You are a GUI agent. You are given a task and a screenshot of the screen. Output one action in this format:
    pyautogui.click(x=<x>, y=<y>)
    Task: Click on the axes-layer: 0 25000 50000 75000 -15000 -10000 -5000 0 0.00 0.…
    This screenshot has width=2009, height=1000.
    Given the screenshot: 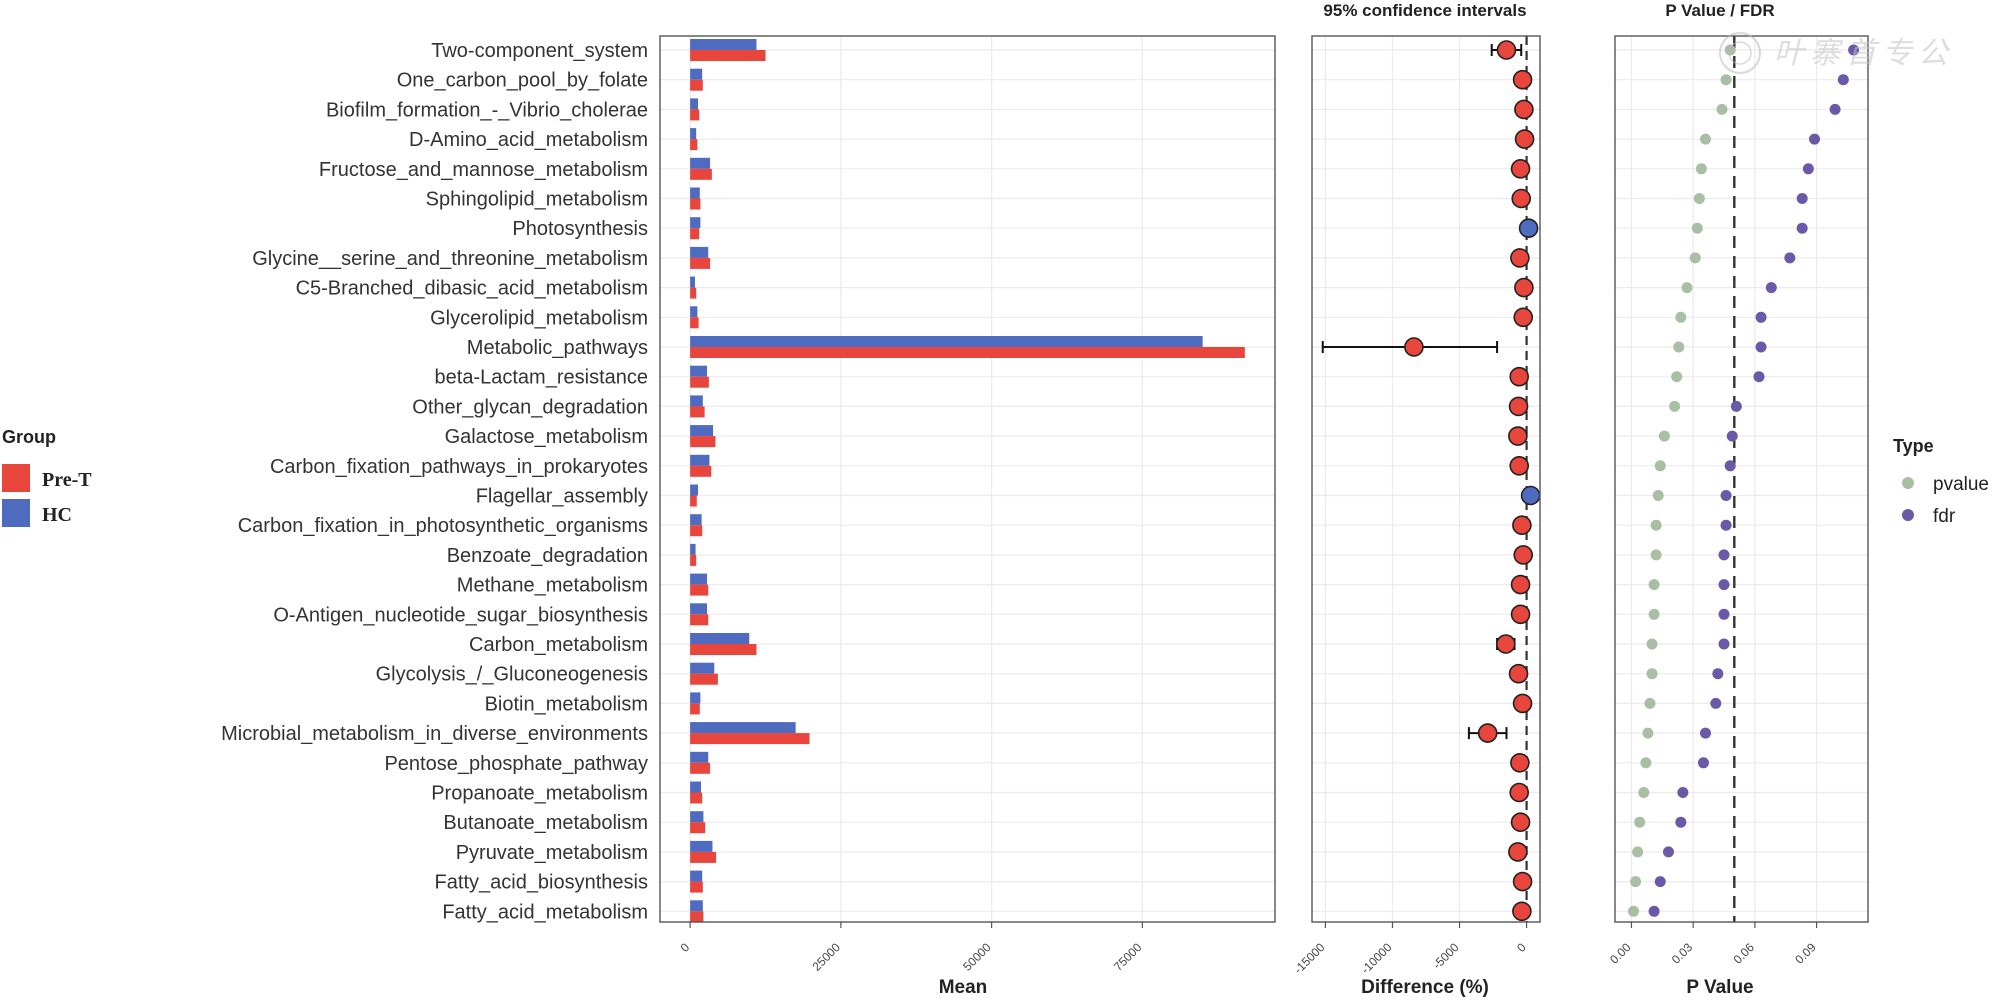 What is the action you would take?
    pyautogui.click(x=1248, y=949)
    